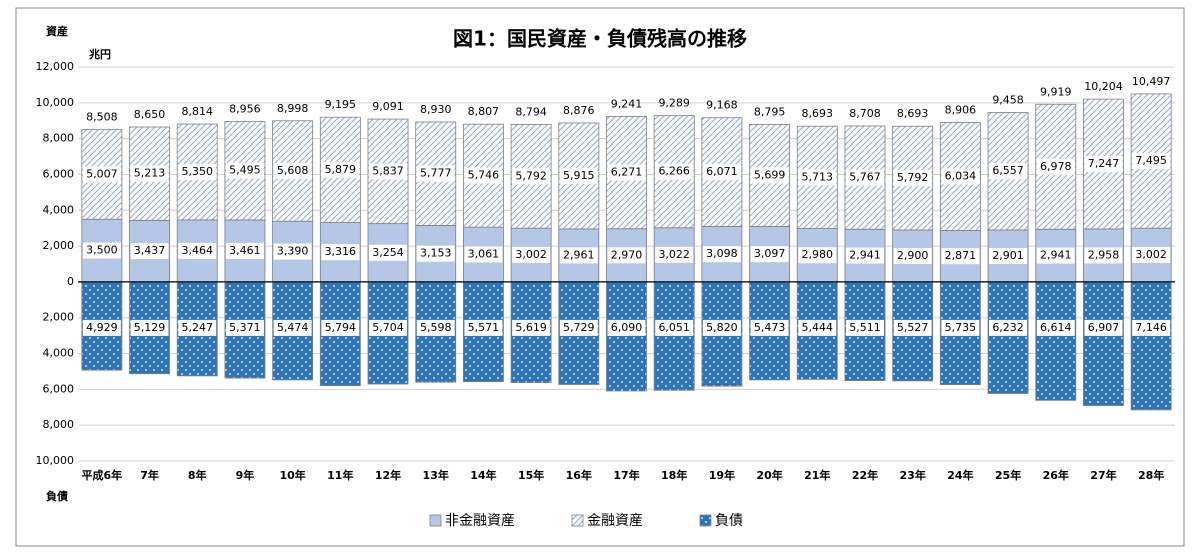 Image resolution: width=1200 pixels, height=558 pixels. I want to click on value-label: 3,097, so click(770, 253).